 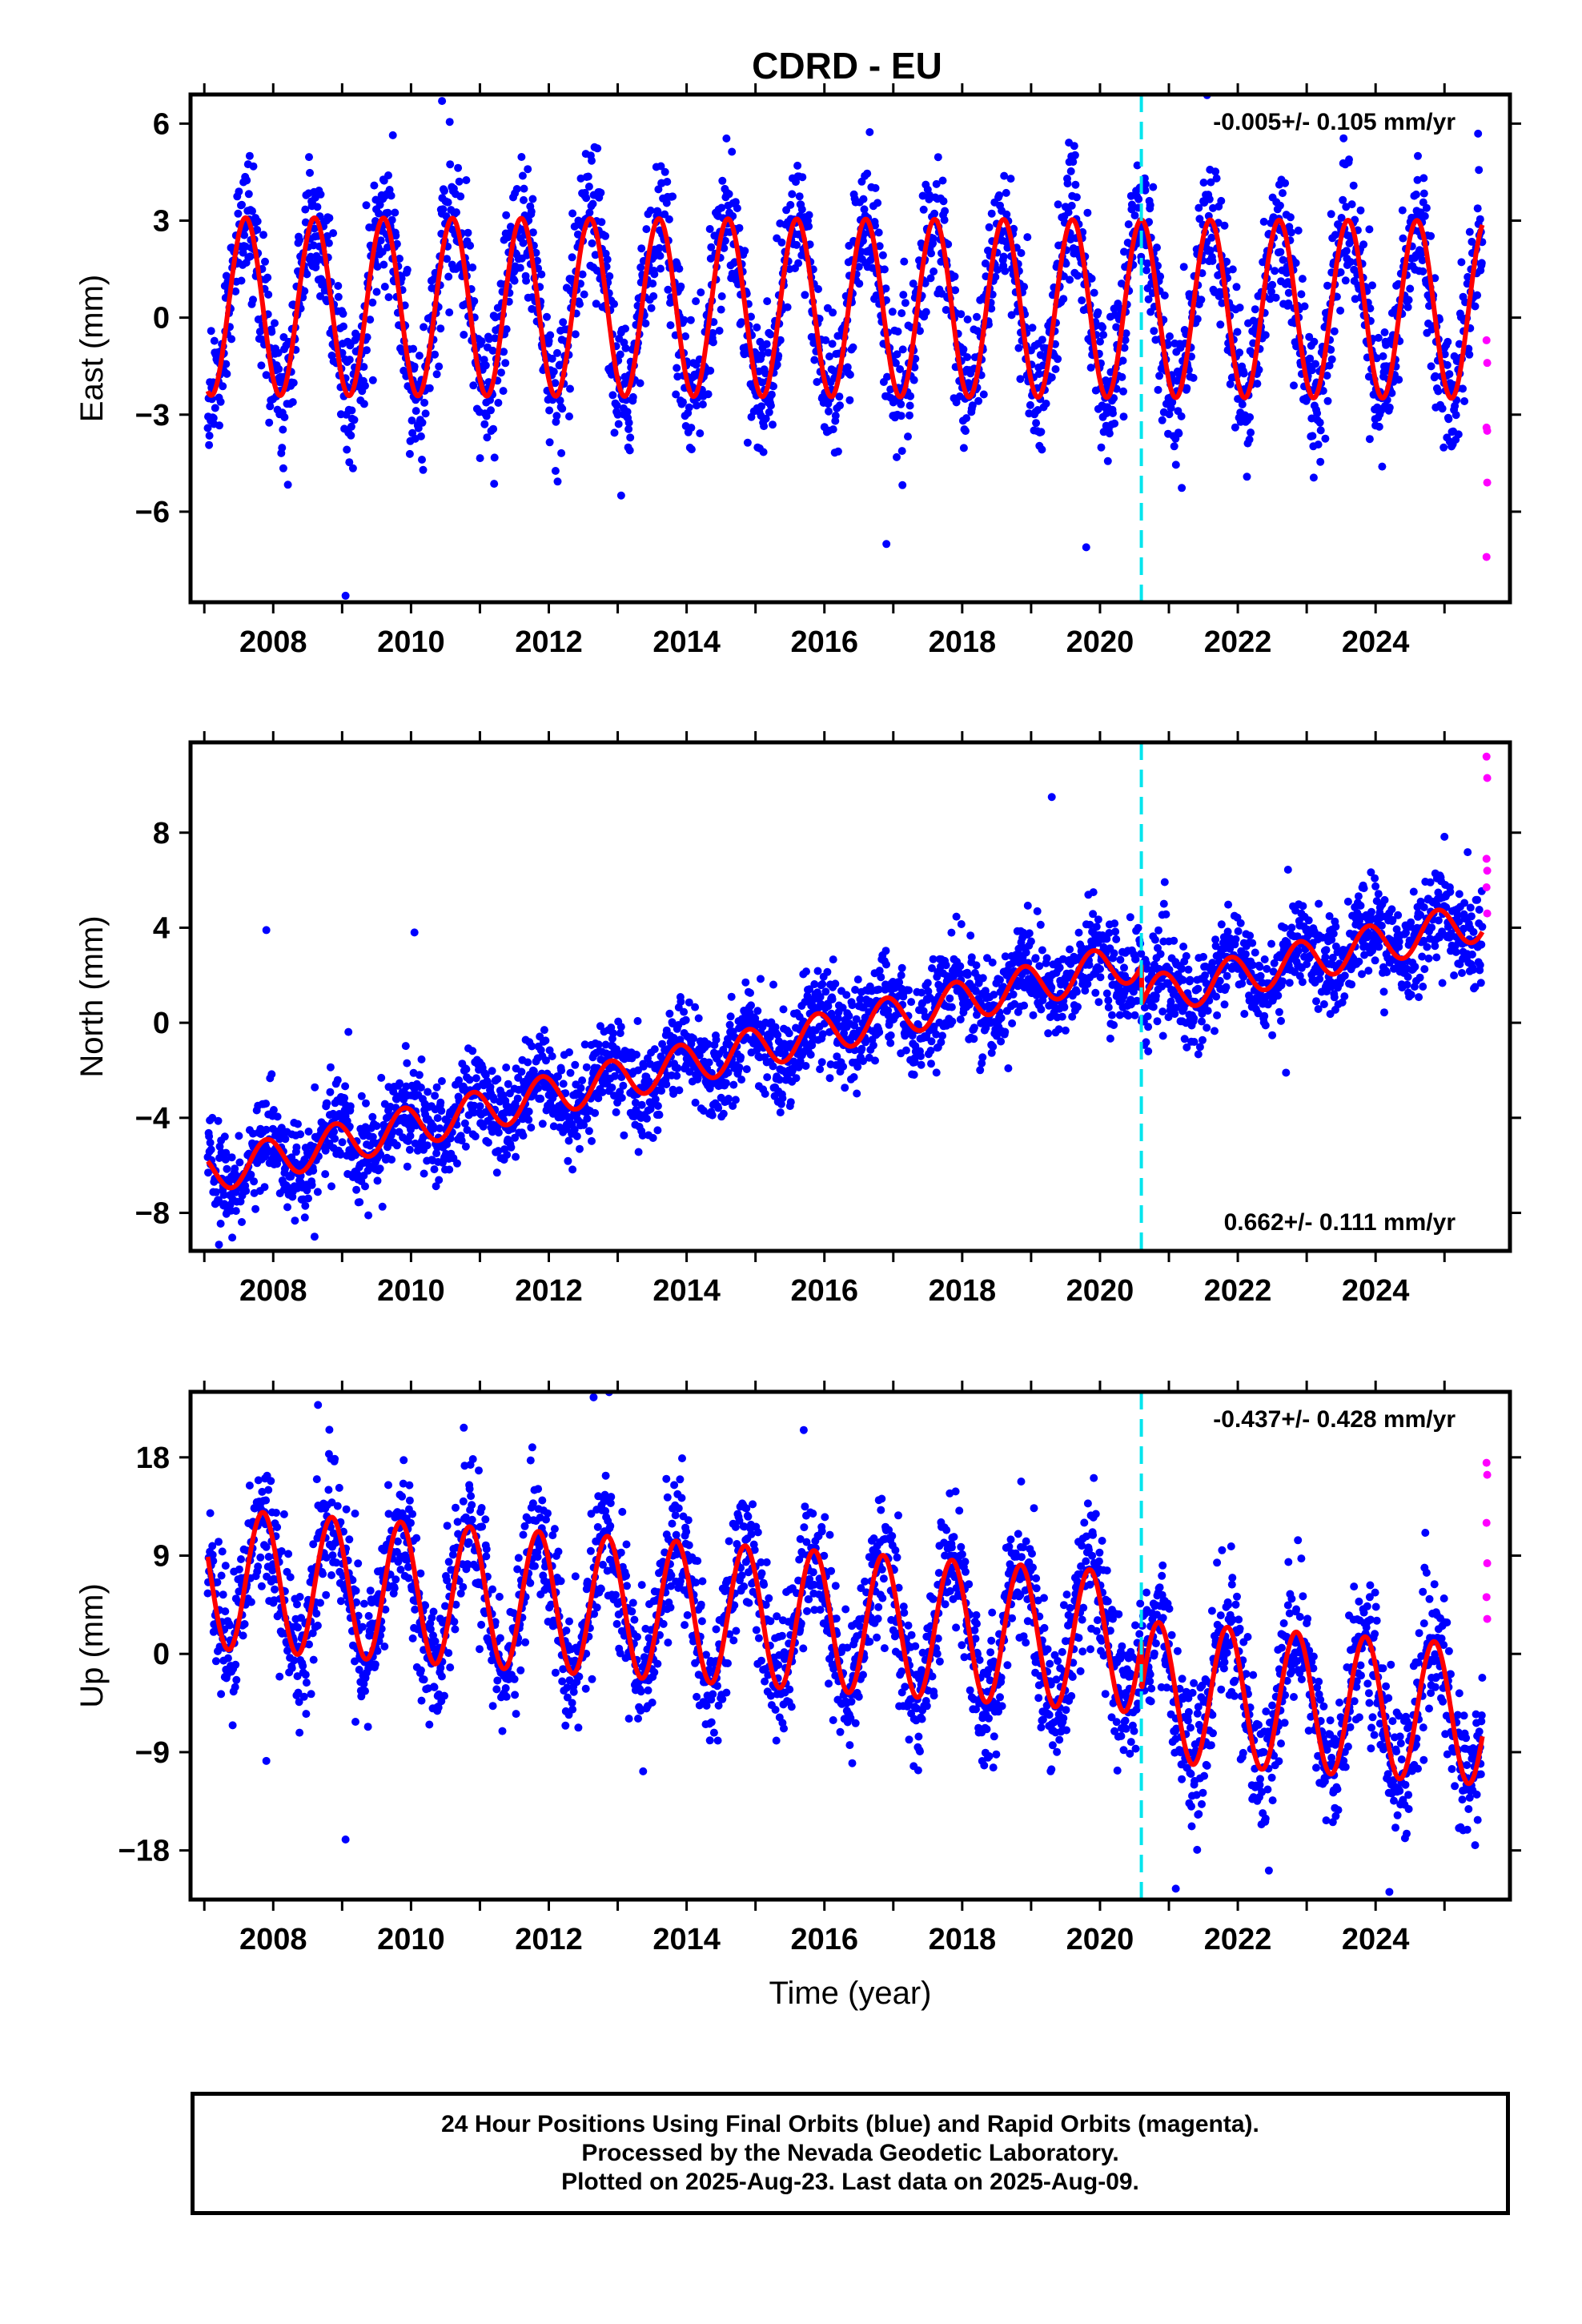 I want to click on rapid-orbit-point, so click(x=1487, y=557).